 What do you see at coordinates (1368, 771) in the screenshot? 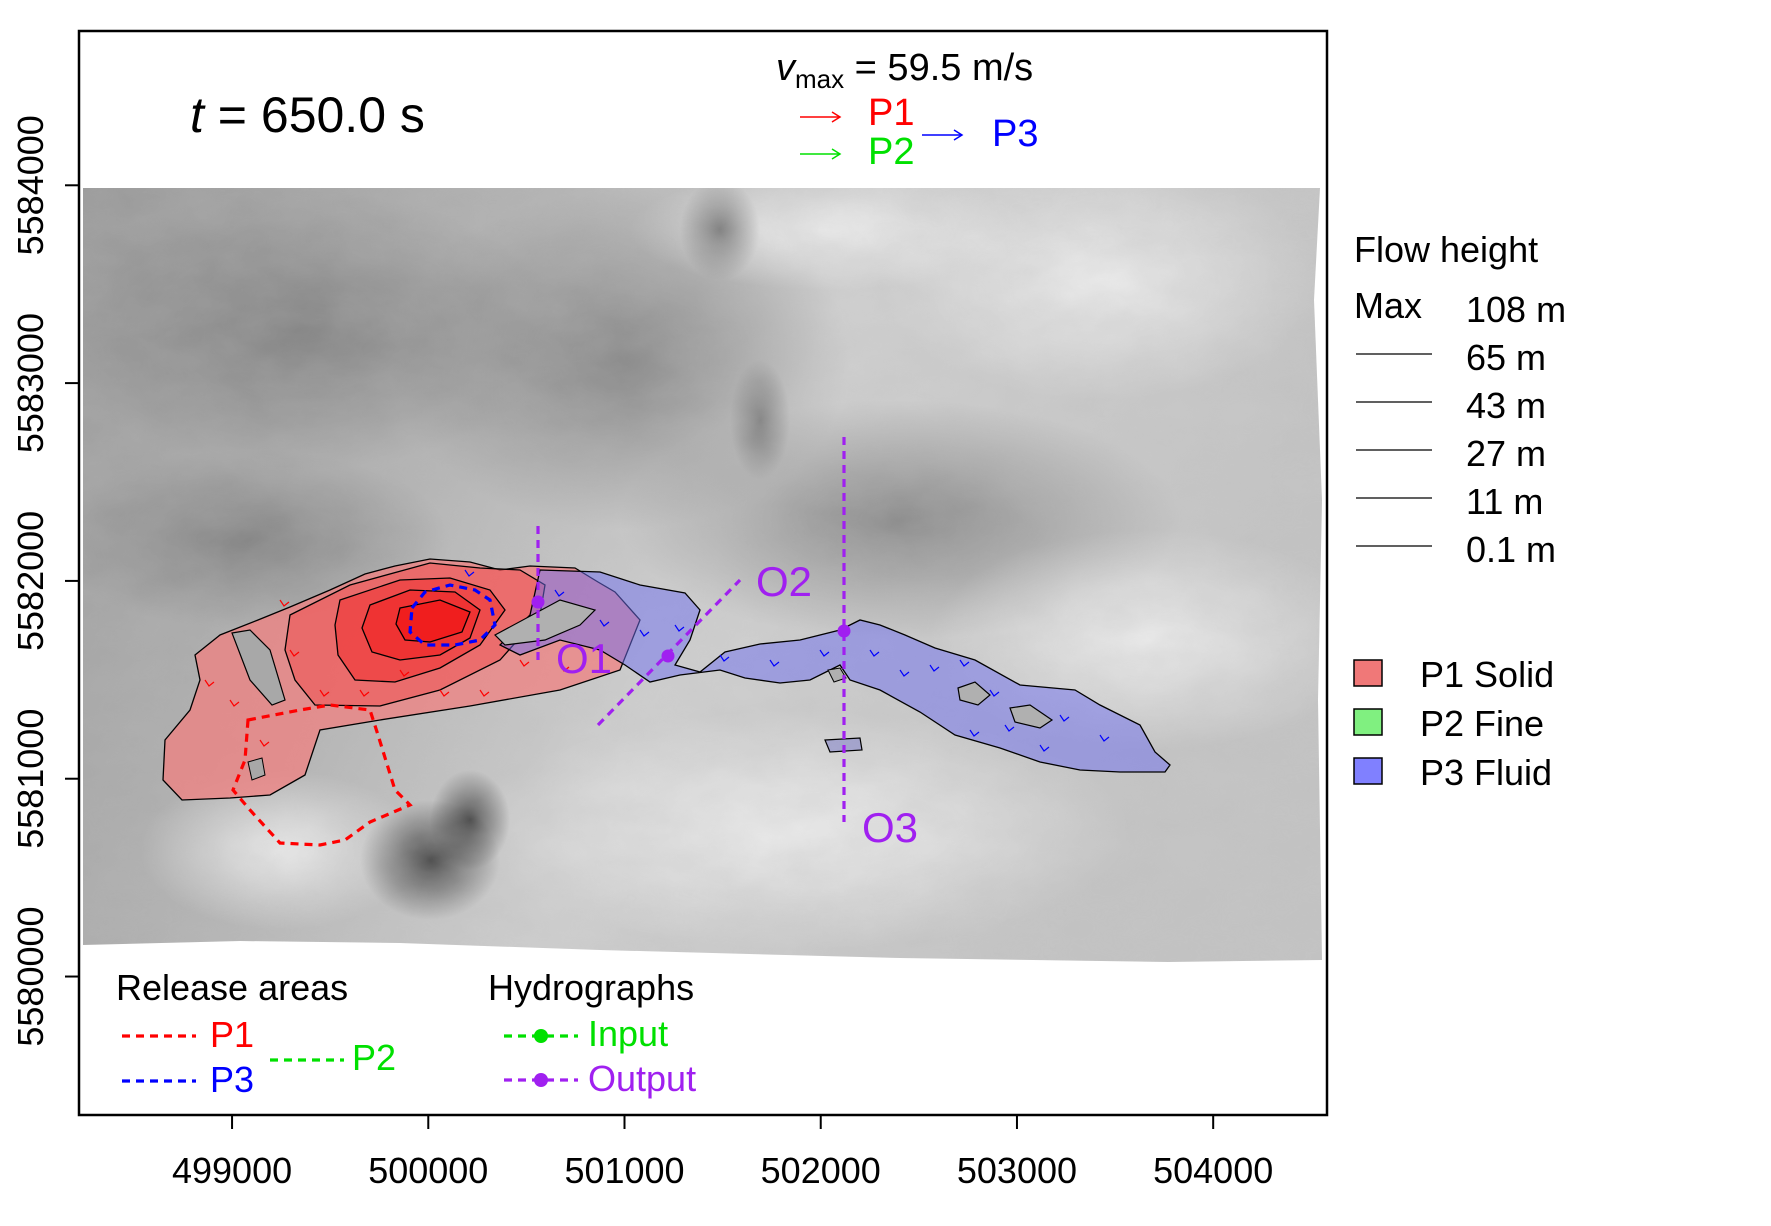
I see `phase-swatch-fluid` at bounding box center [1368, 771].